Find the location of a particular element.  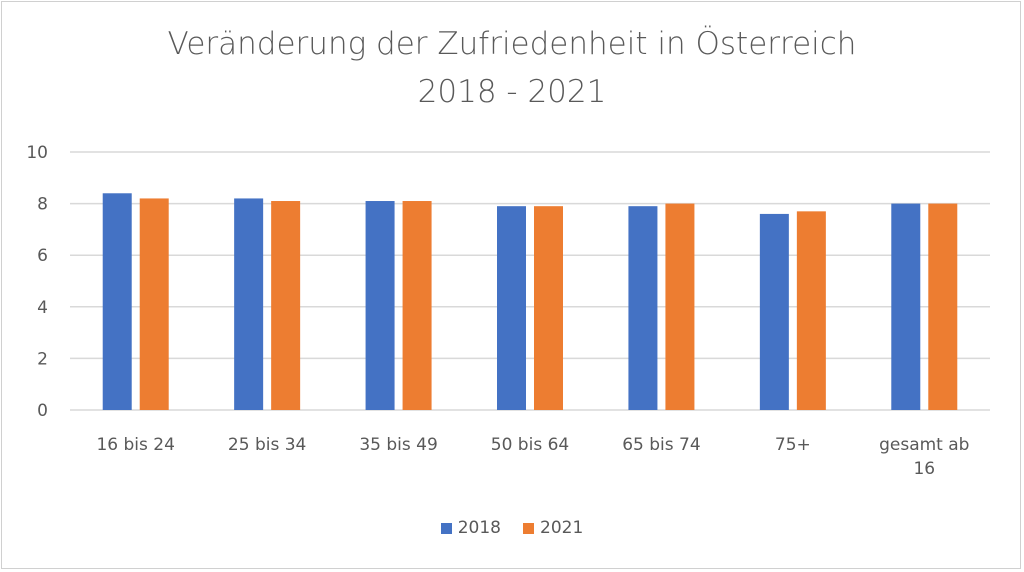

legend: 2018 2021 is located at coordinates (512, 528).